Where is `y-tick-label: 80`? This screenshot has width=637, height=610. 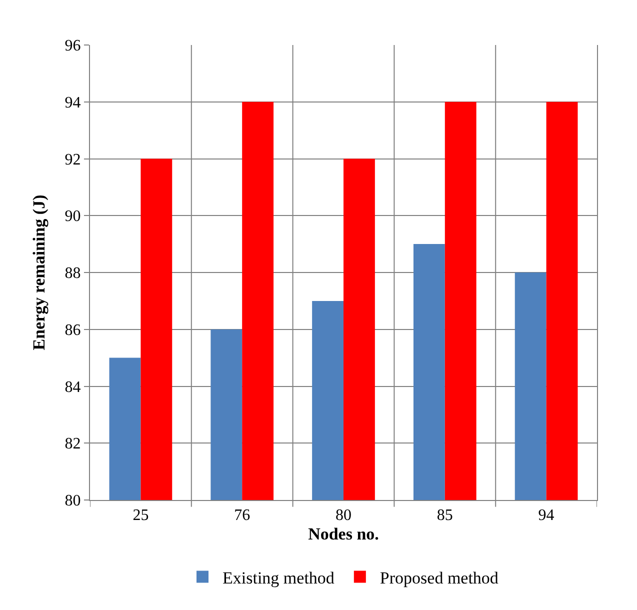
y-tick-label: 80 is located at coordinates (72, 501).